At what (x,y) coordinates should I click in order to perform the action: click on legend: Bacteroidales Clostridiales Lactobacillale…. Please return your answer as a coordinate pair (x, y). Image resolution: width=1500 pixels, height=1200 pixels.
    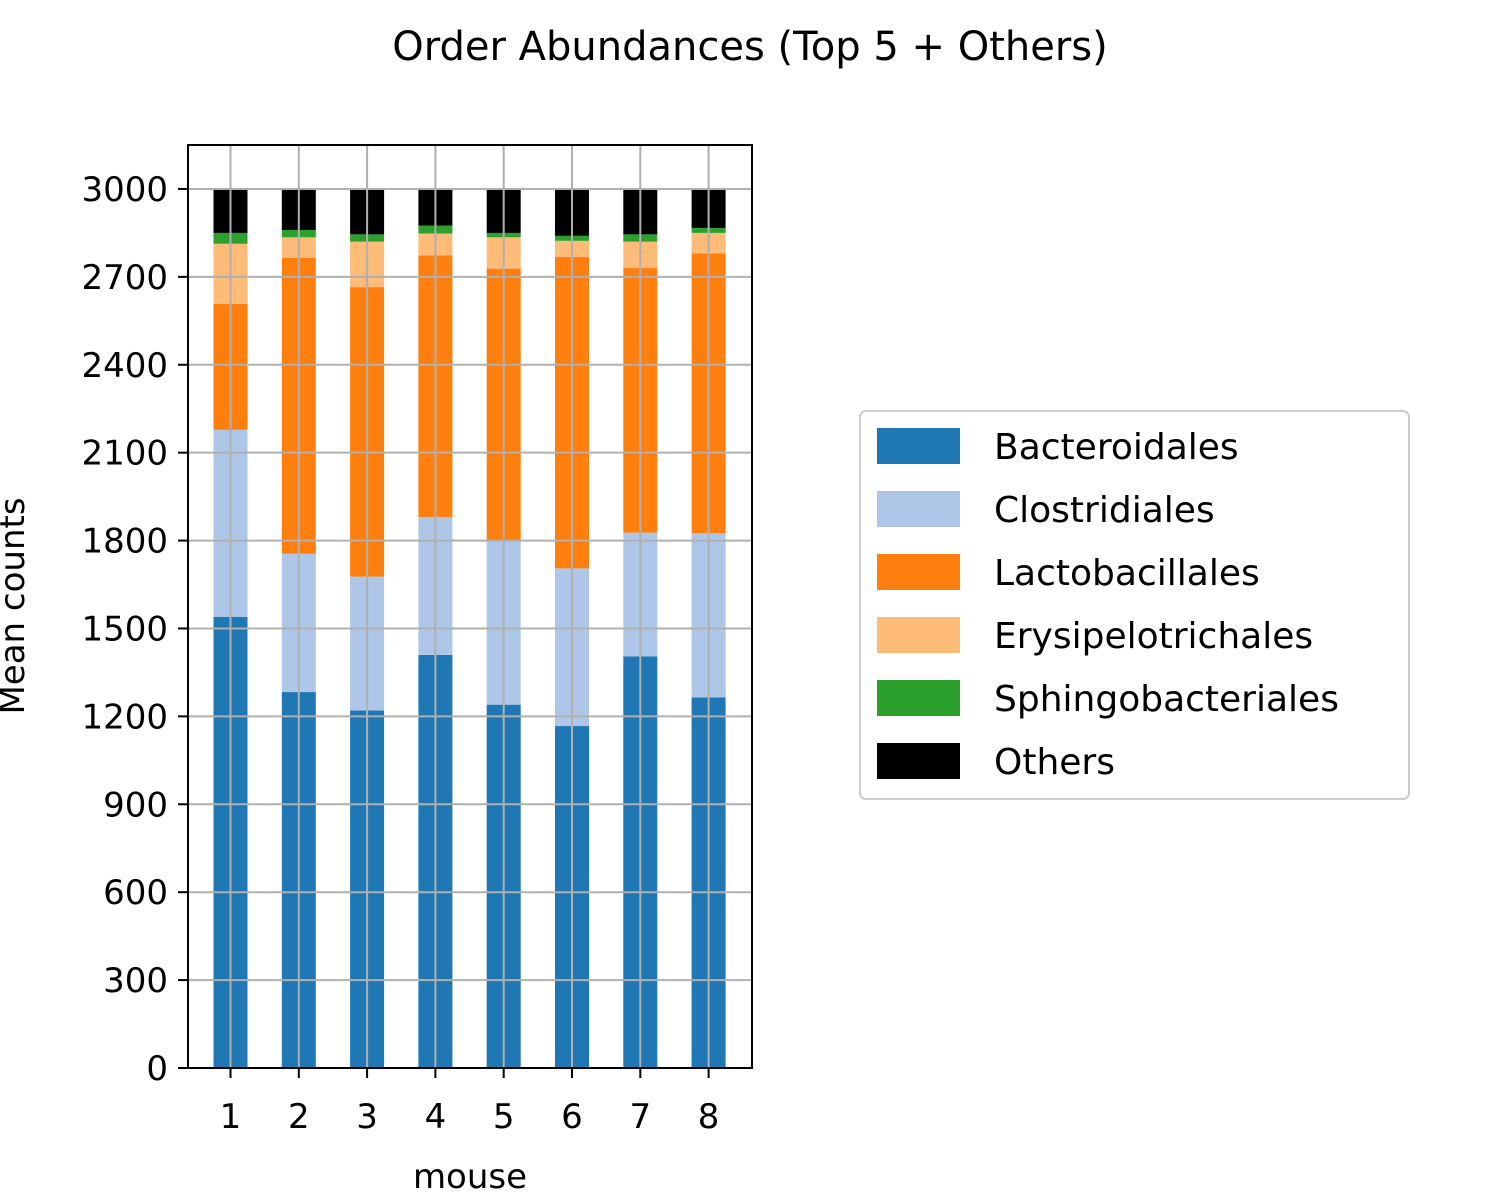
    Looking at the image, I should click on (1134, 605).